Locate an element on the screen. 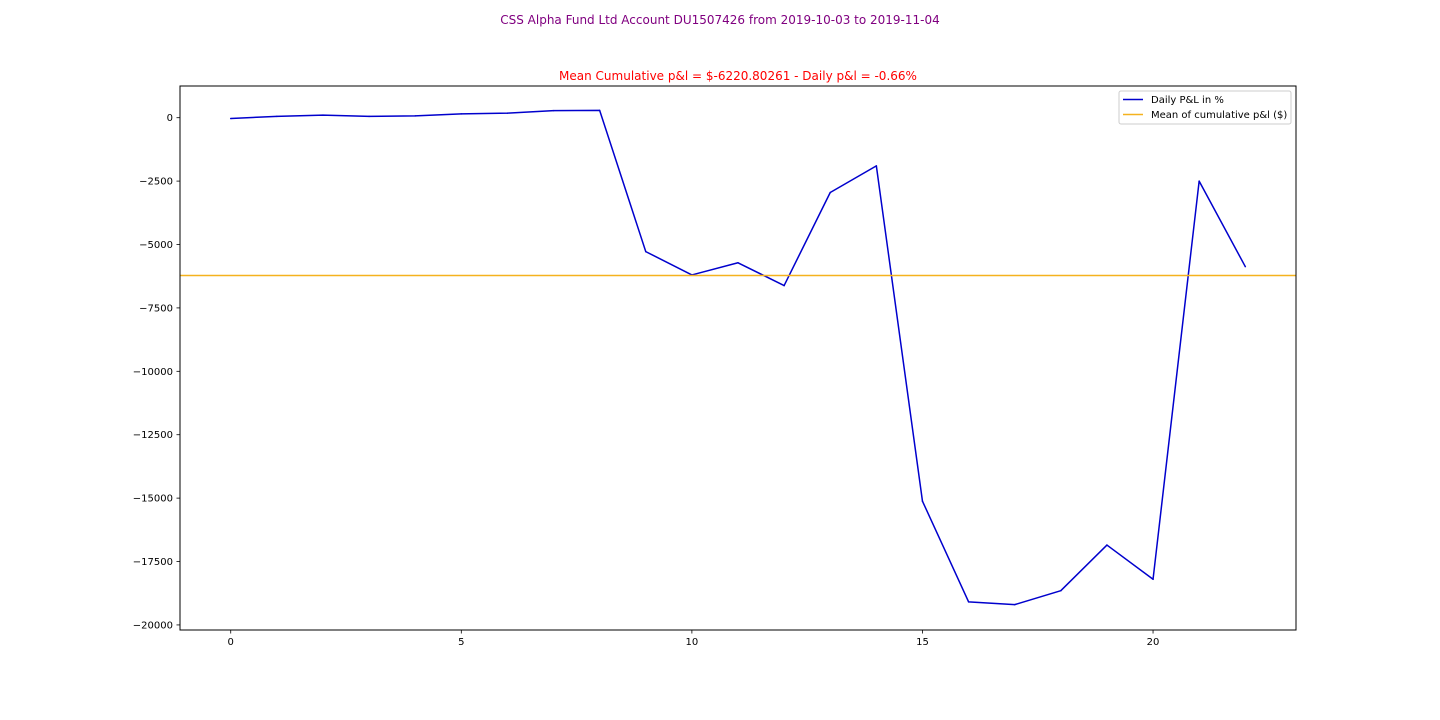 This screenshot has height=720, width=1440. legend-box is located at coordinates (1205, 107).